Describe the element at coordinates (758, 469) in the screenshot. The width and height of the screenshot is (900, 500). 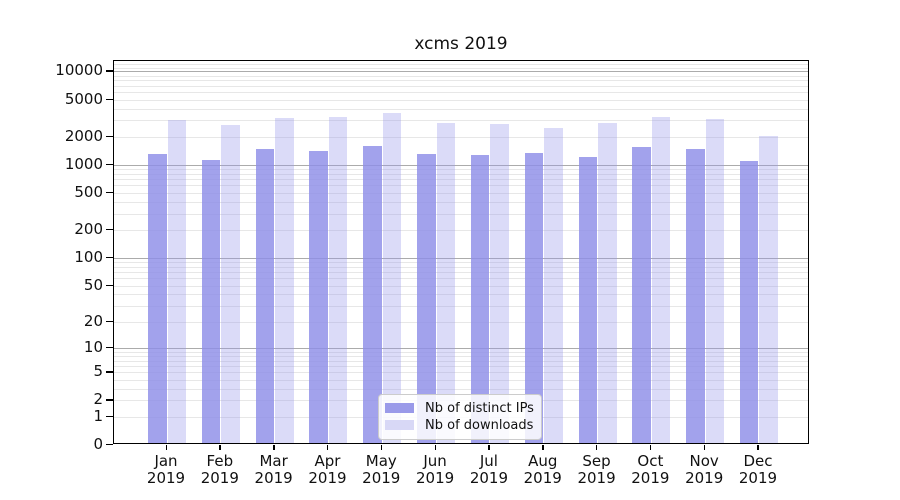
I see `x-tick-label: Dec 2019` at that location.